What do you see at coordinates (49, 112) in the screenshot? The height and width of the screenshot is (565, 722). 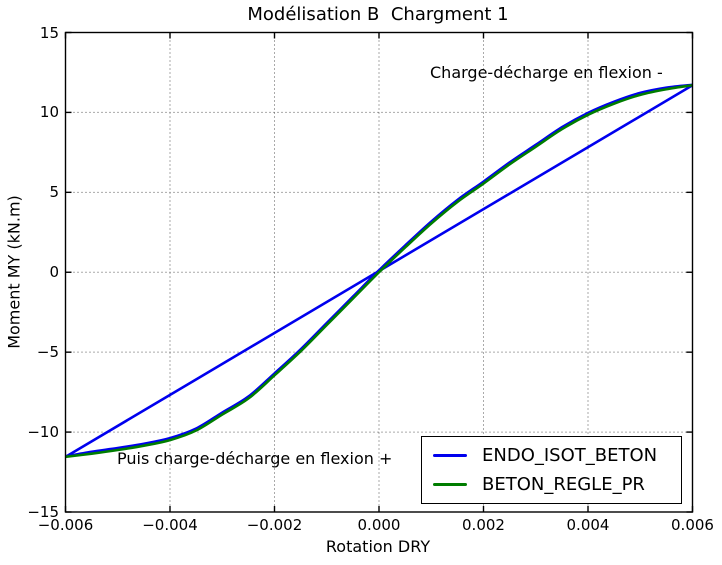 I see `y-tick-label: 10` at bounding box center [49, 112].